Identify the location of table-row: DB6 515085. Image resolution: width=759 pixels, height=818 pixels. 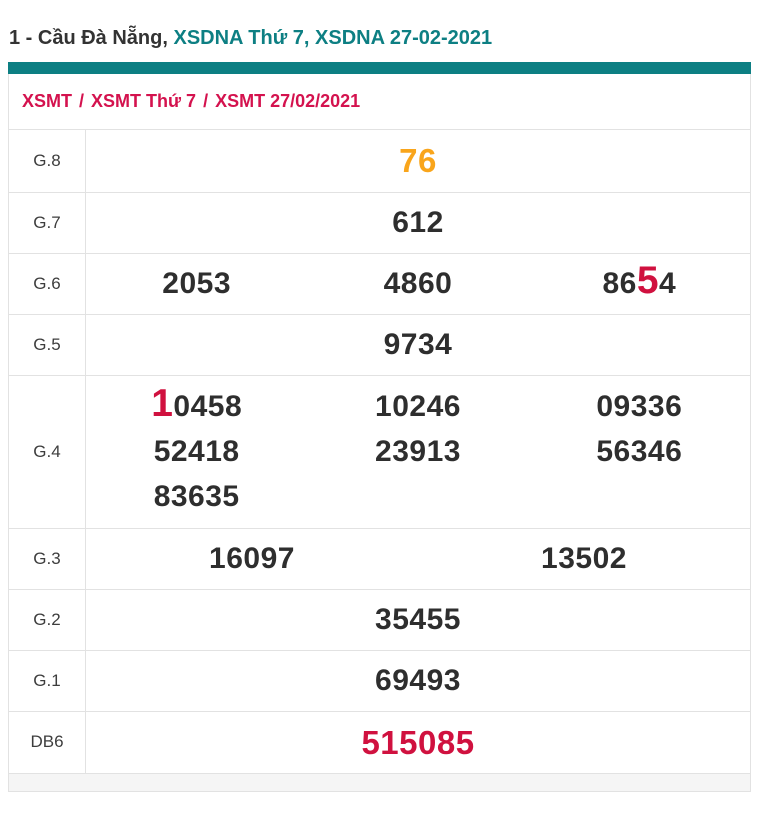
(379, 742).